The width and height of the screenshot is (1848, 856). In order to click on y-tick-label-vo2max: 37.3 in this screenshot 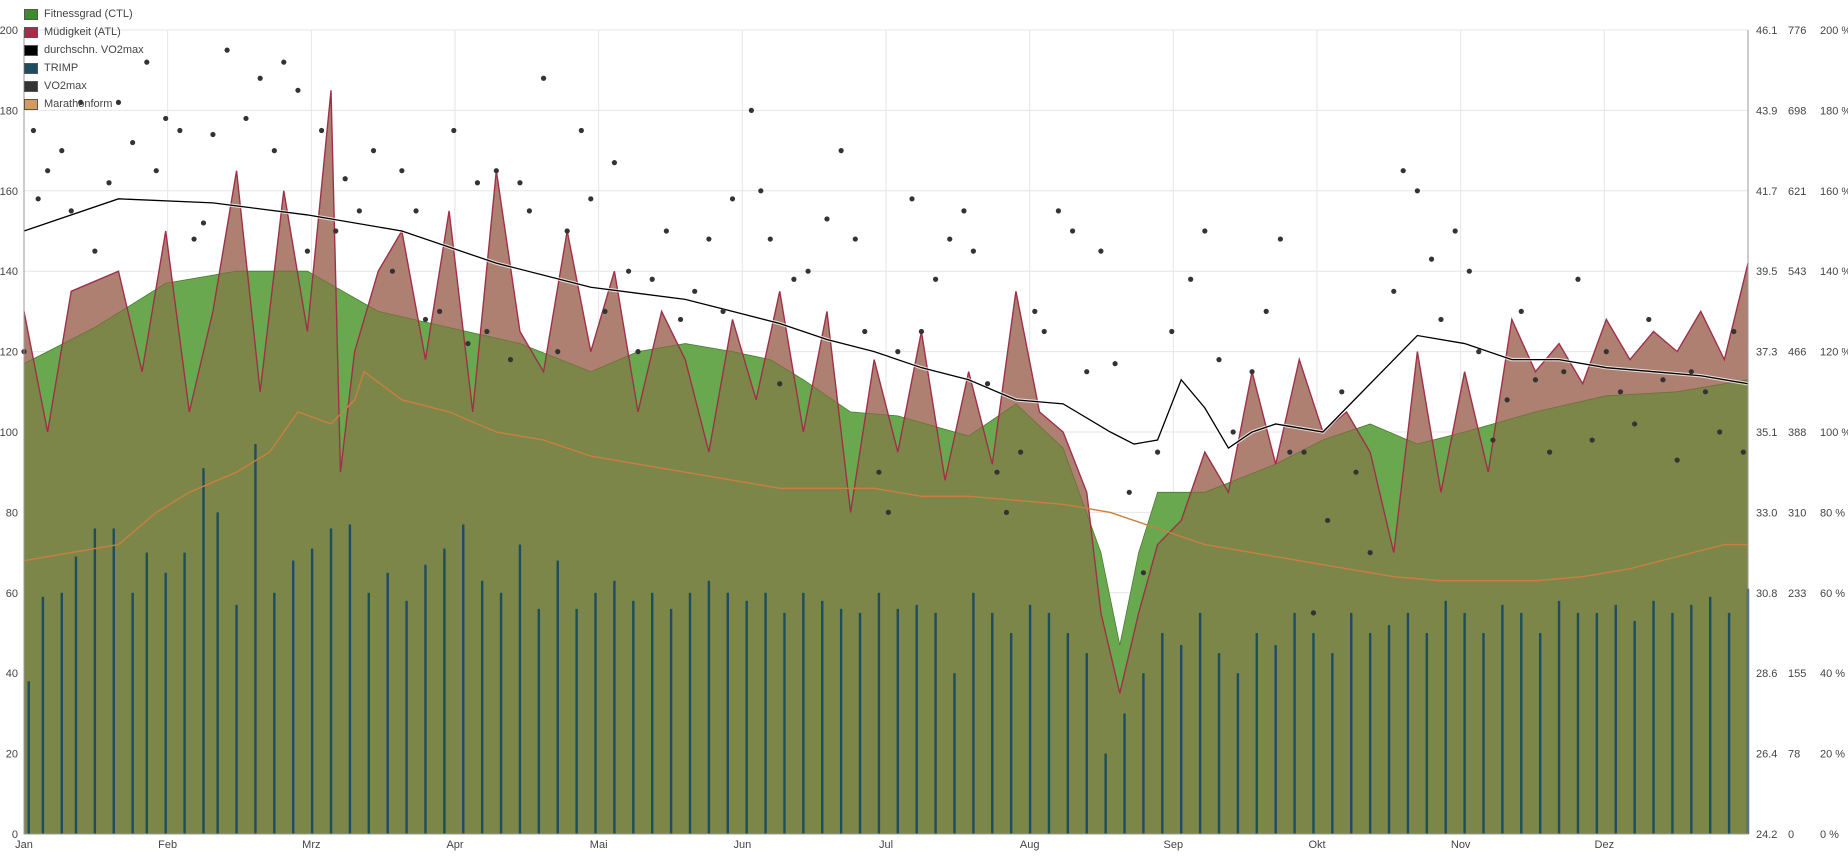, I will do `click(1766, 353)`.